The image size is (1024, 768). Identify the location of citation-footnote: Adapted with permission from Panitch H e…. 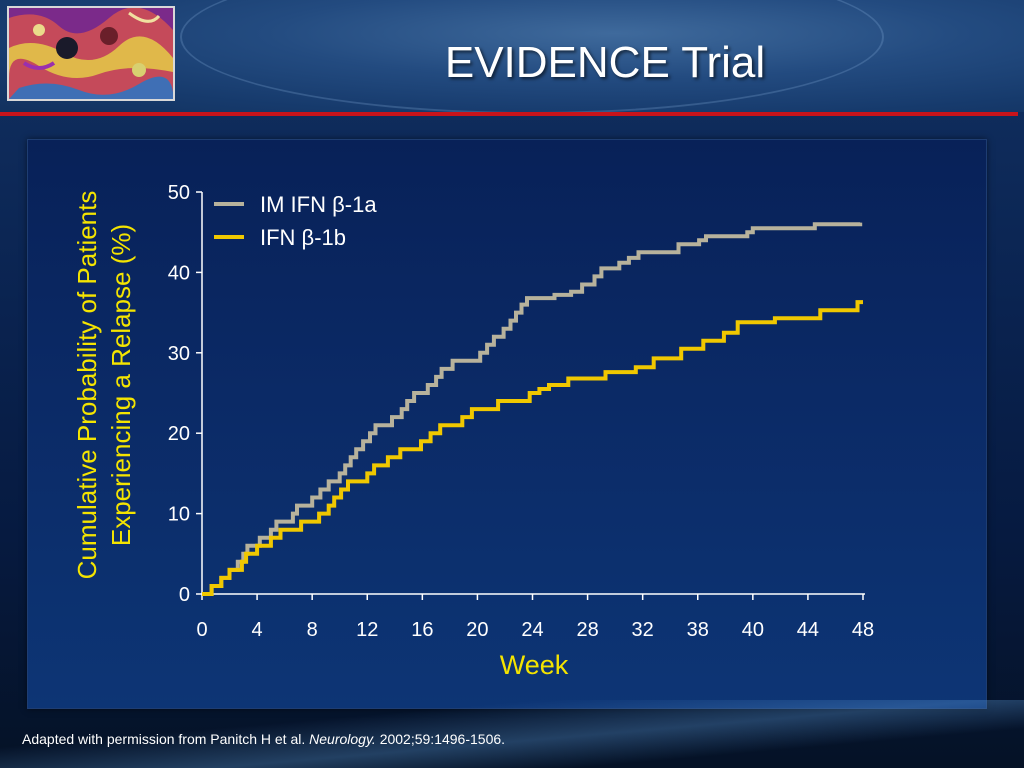
(263, 739).